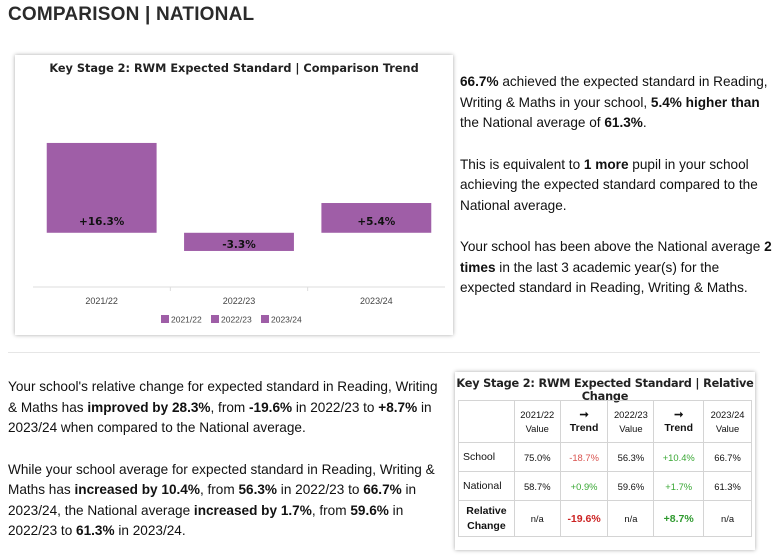  I want to click on trend-cell: +0.9%, so click(584, 486).